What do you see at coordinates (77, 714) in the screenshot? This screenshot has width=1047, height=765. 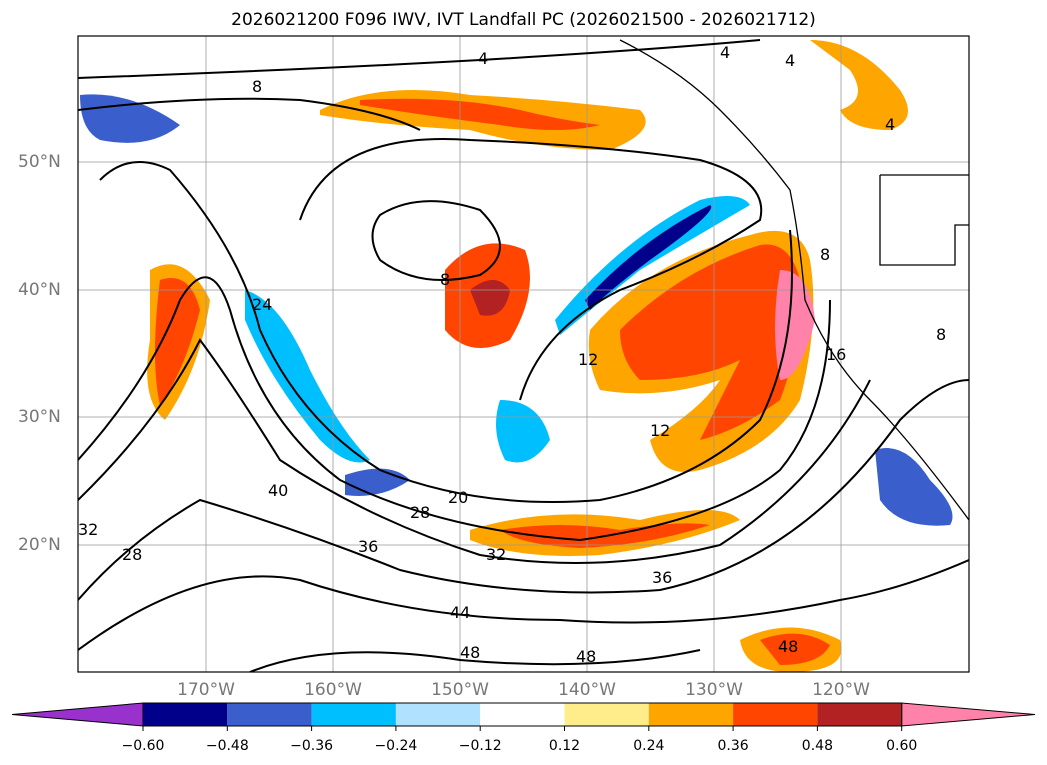 I see `colorbar-extend-low` at bounding box center [77, 714].